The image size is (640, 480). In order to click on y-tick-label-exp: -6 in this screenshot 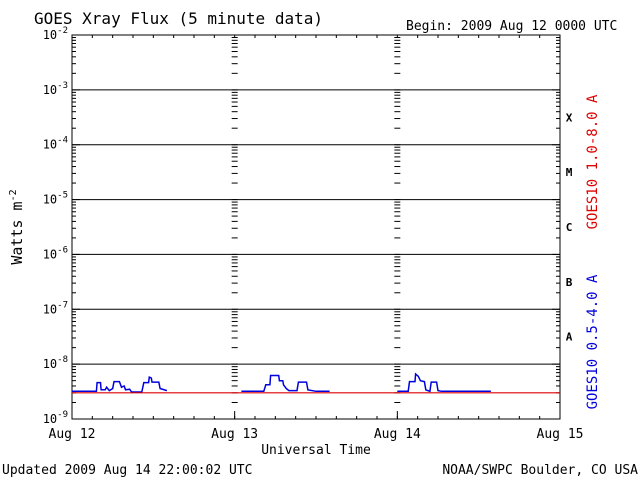, I will do `click(62, 250)`.